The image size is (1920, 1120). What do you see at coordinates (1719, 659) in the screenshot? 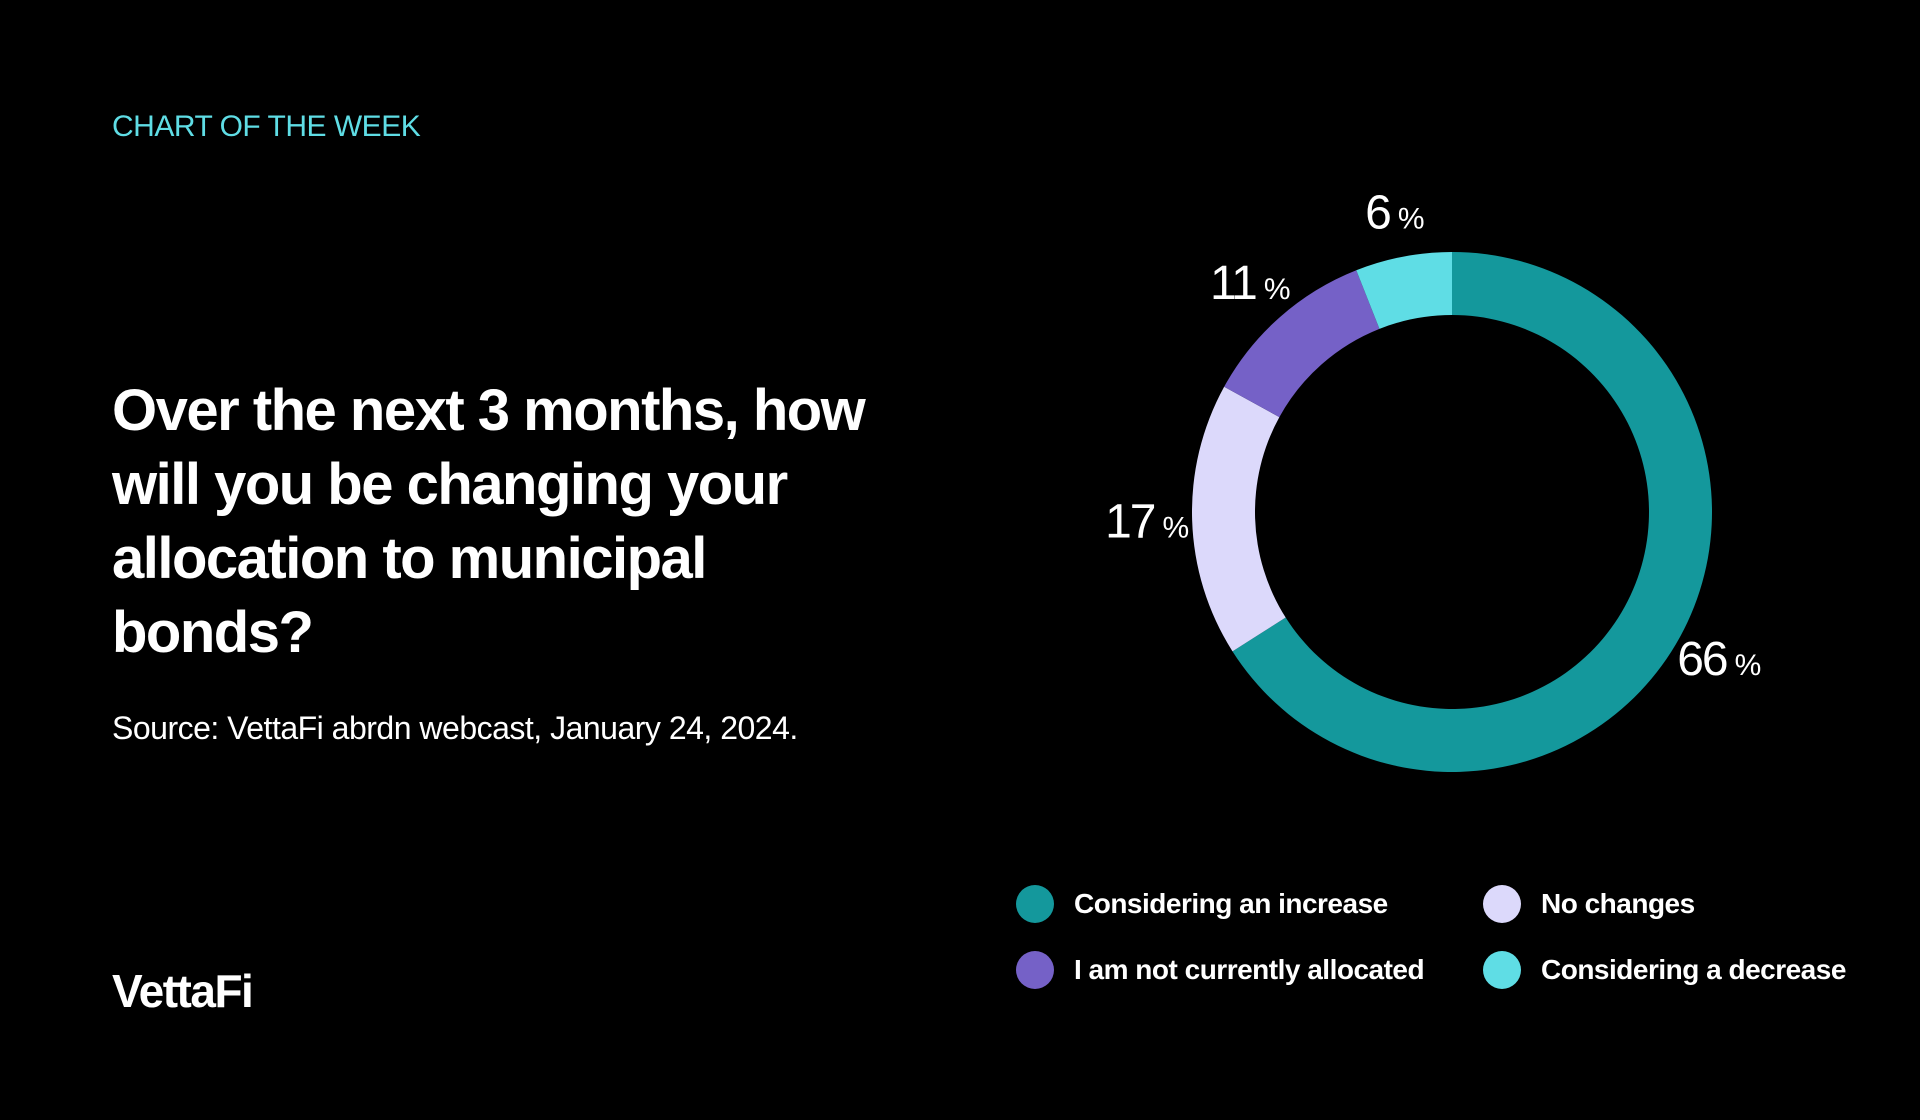
I see `slice-value-label: 66%` at bounding box center [1719, 659].